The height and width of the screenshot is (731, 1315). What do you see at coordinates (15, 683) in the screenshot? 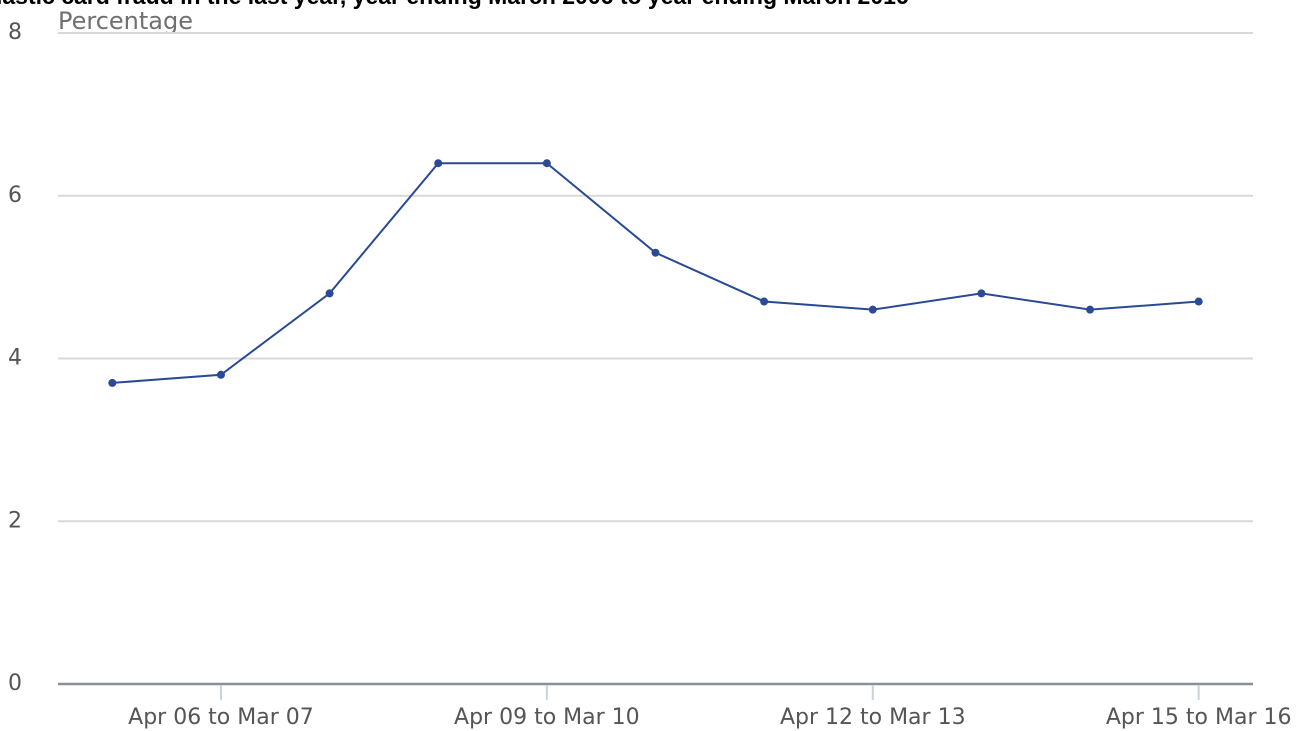
I see `y-tick-label: 0` at bounding box center [15, 683].